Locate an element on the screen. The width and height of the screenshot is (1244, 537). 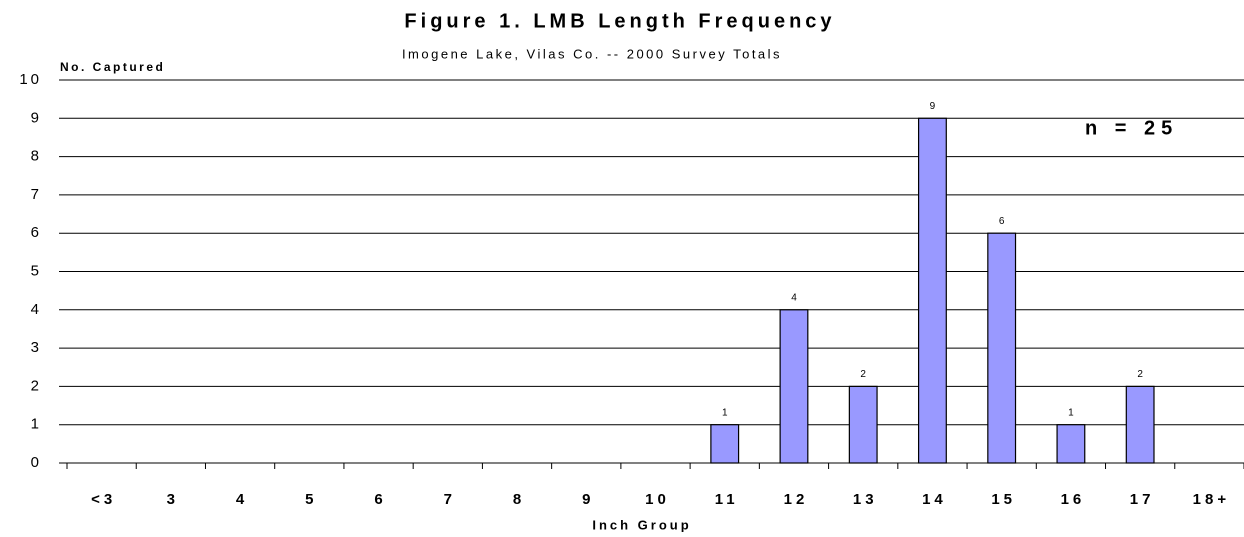
x-tick-label: 13 is located at coordinates (865, 499).